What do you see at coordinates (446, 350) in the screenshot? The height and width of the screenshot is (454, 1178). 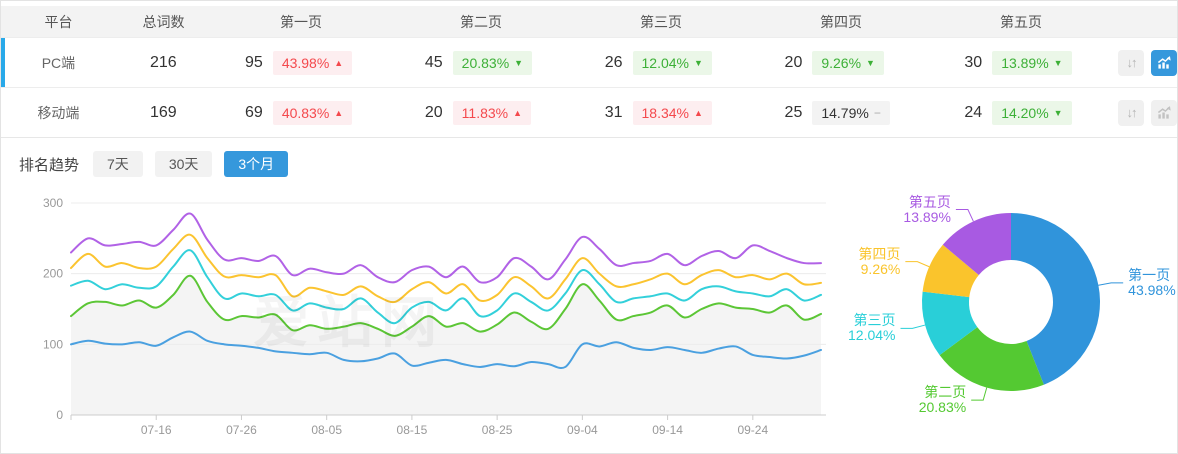 I see `series-line-第一页` at bounding box center [446, 350].